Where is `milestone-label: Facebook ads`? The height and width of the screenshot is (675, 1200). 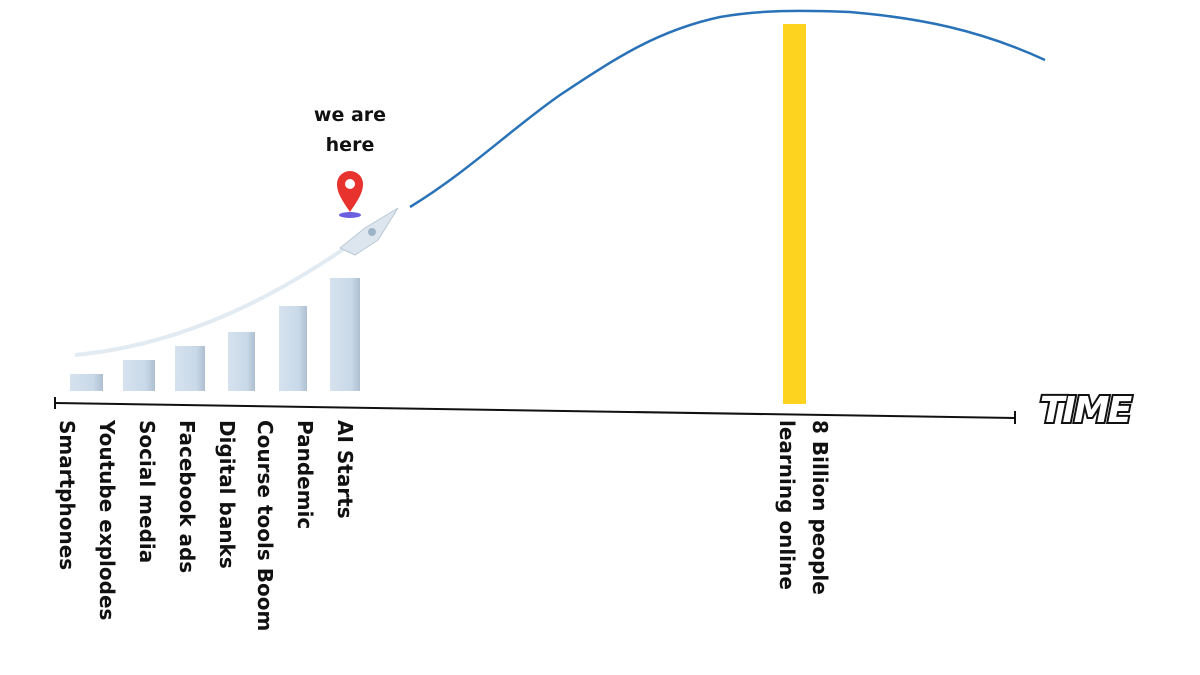
milestone-label: Facebook ads is located at coordinates (187, 496).